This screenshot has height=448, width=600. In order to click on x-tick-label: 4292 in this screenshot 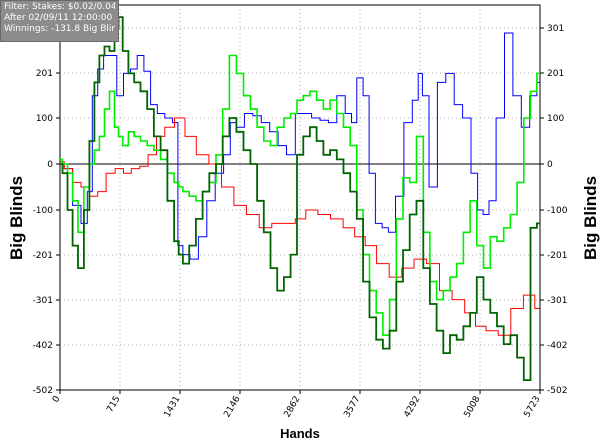, I will do `click(412, 407)`.